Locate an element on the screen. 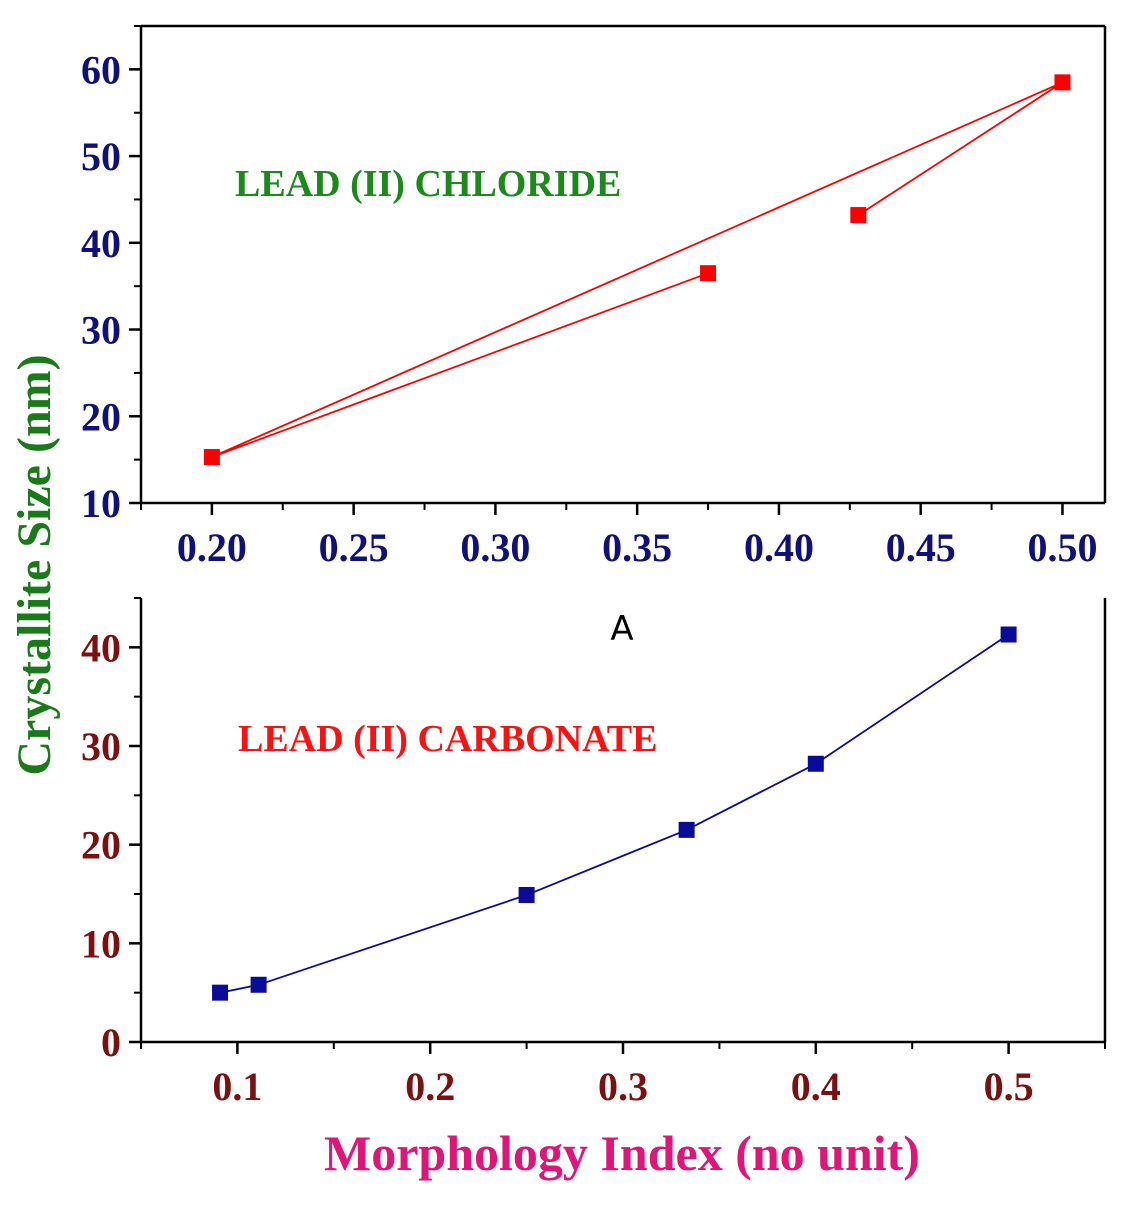 Image resolution: width=1127 pixels, height=1211 pixels. chart-title: LEAD (II) CHLORIDE is located at coordinates (428, 184).